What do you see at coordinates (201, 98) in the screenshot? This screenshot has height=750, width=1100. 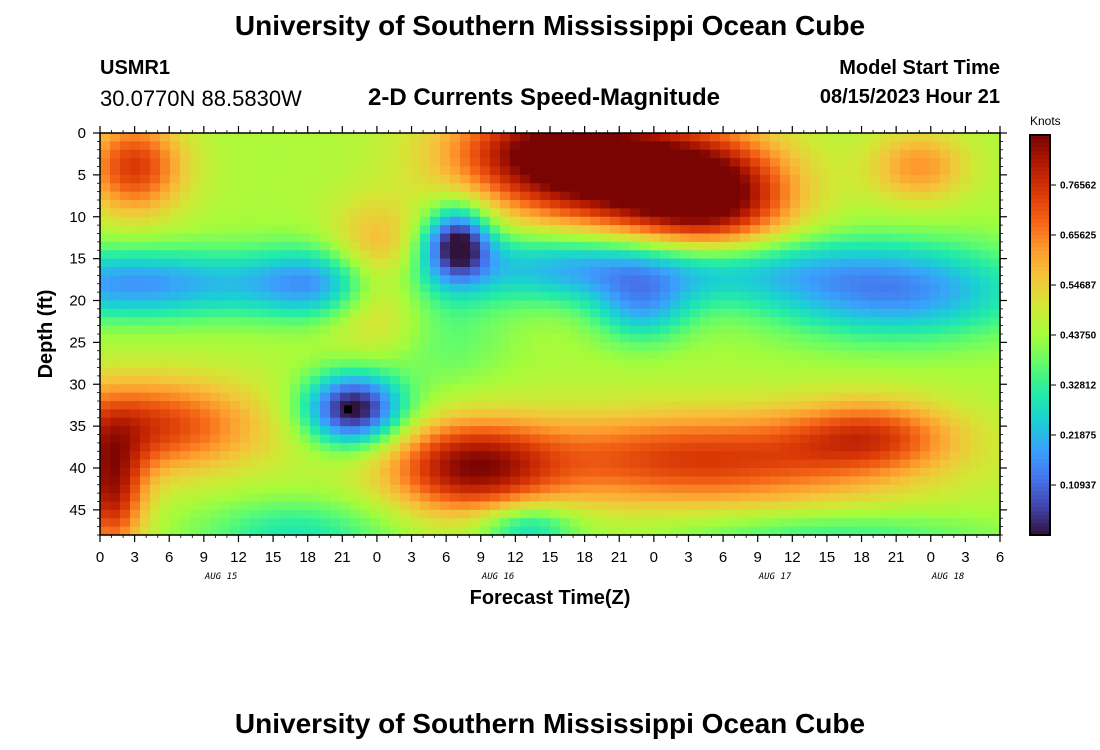 I see `station-coordinates: 30.0770N 88.5830W` at bounding box center [201, 98].